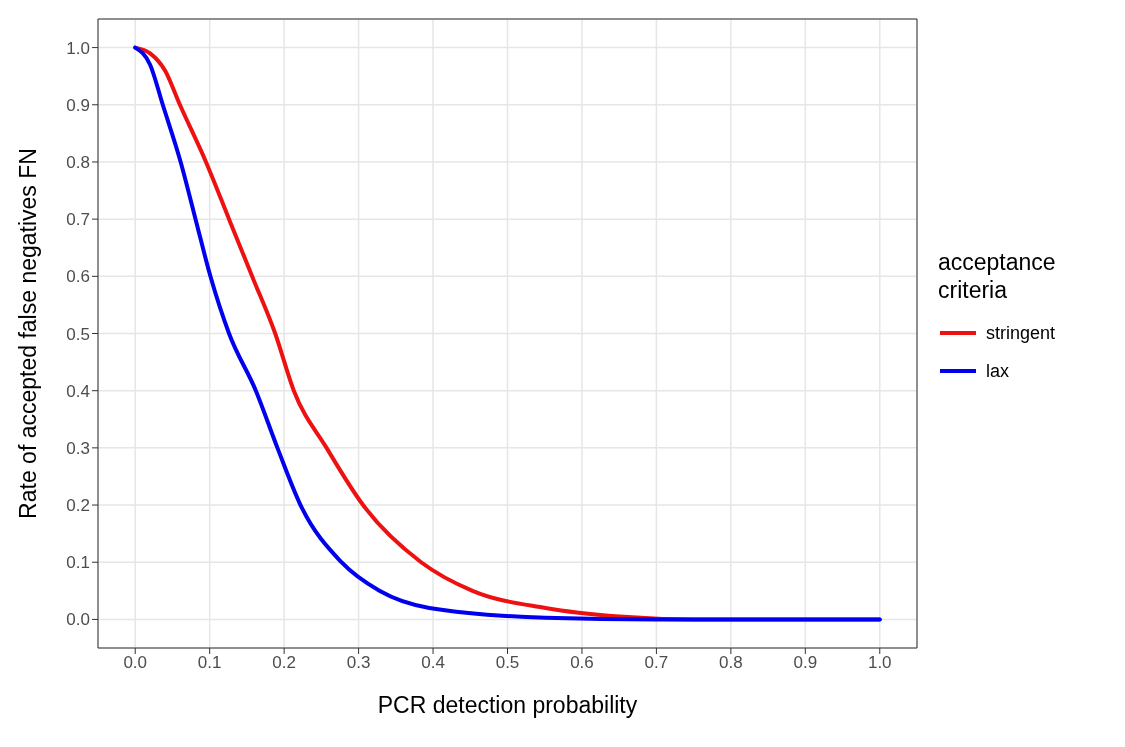 Image resolution: width=1125 pixels, height=747 pixels. I want to click on y-tick-label: 0.3, so click(78, 448).